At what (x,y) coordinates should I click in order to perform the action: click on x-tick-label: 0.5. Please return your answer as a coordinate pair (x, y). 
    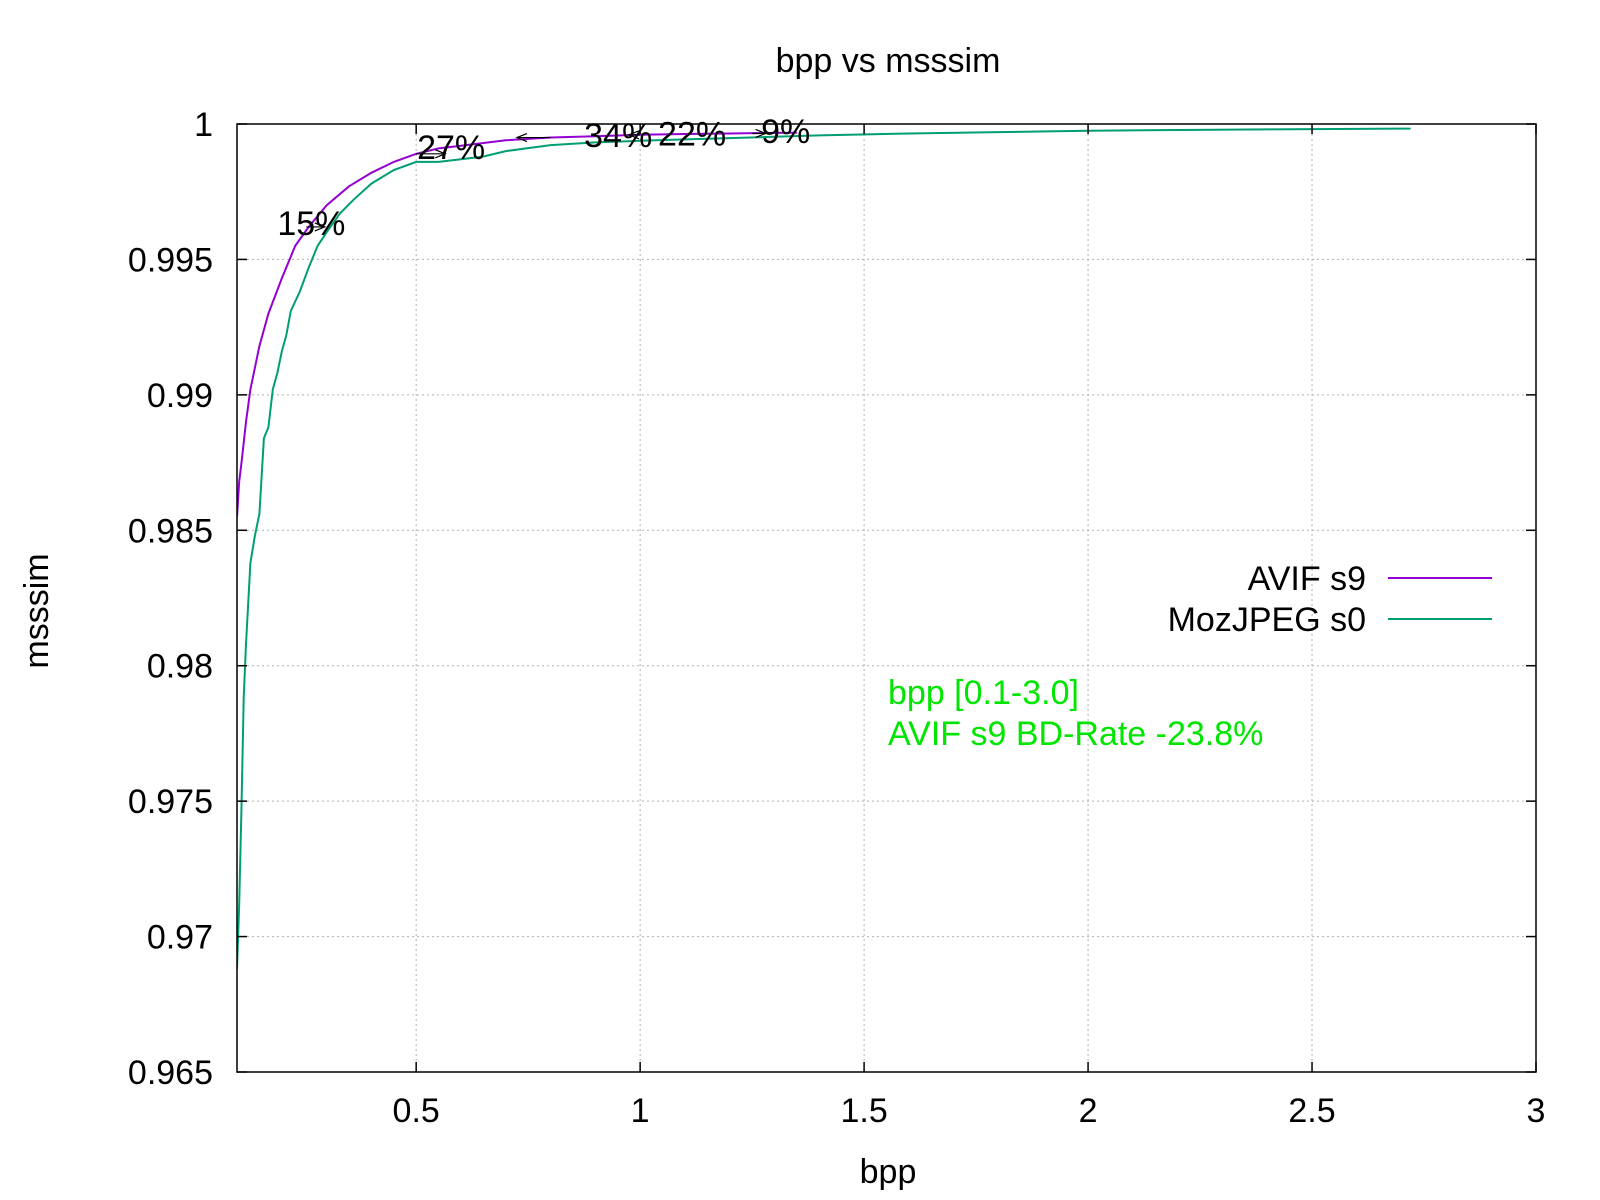
    Looking at the image, I should click on (416, 1111).